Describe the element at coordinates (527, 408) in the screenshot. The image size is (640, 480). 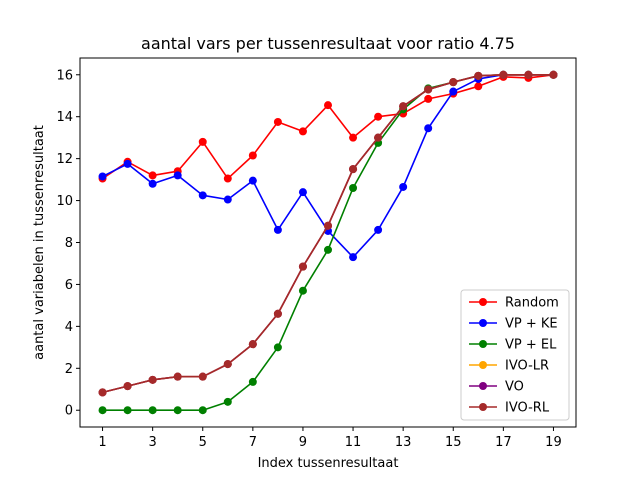
I see `legend-label-ivo-rl: IVO-RL` at that location.